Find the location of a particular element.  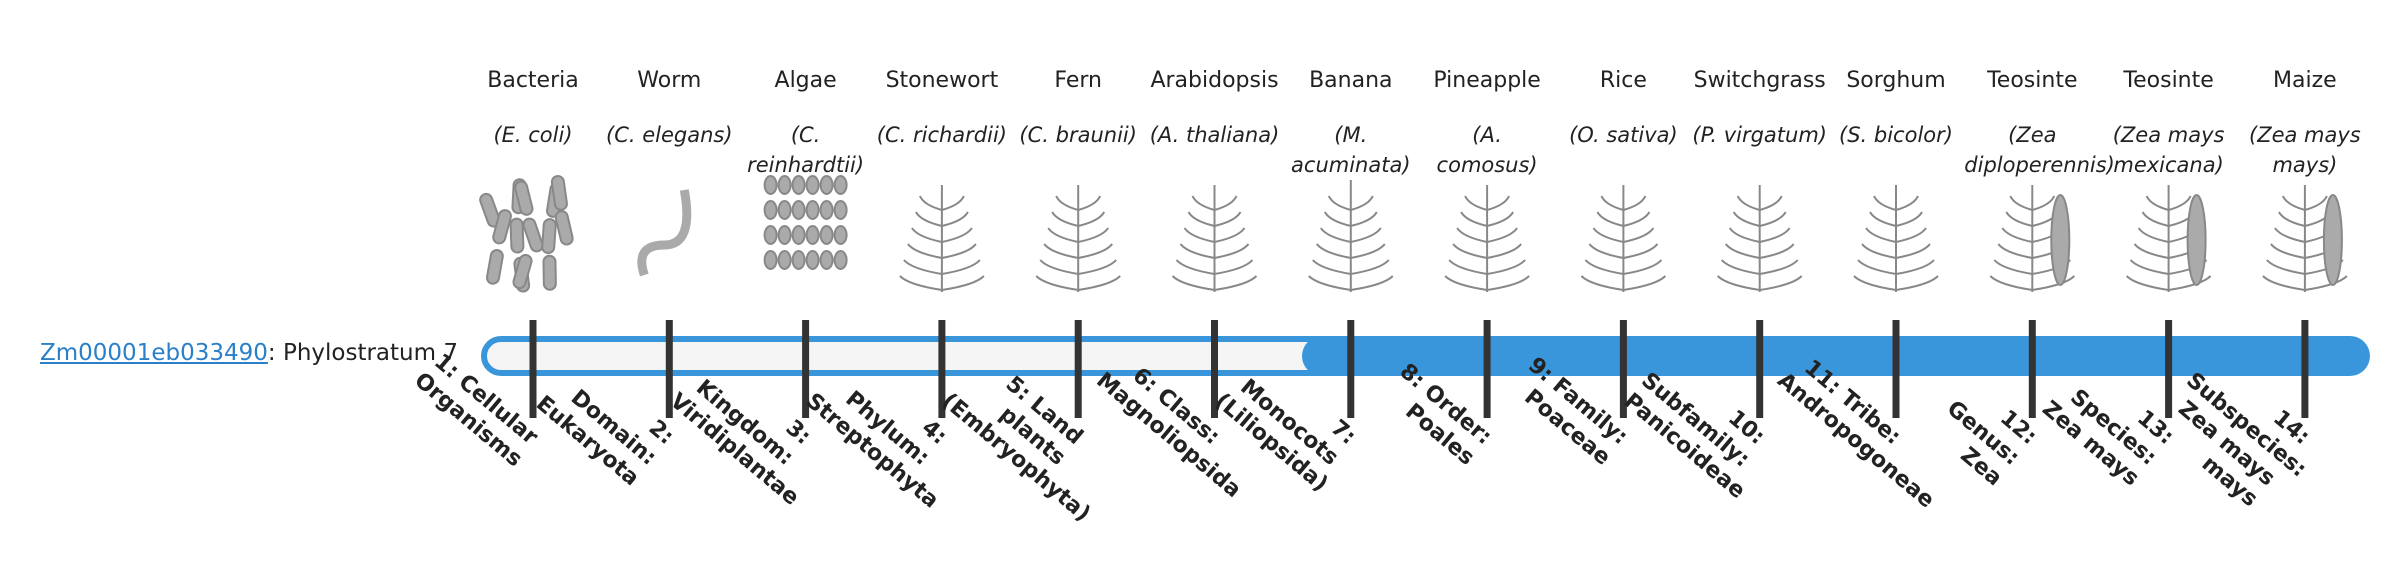

bar-fill is located at coordinates (1836, 356).